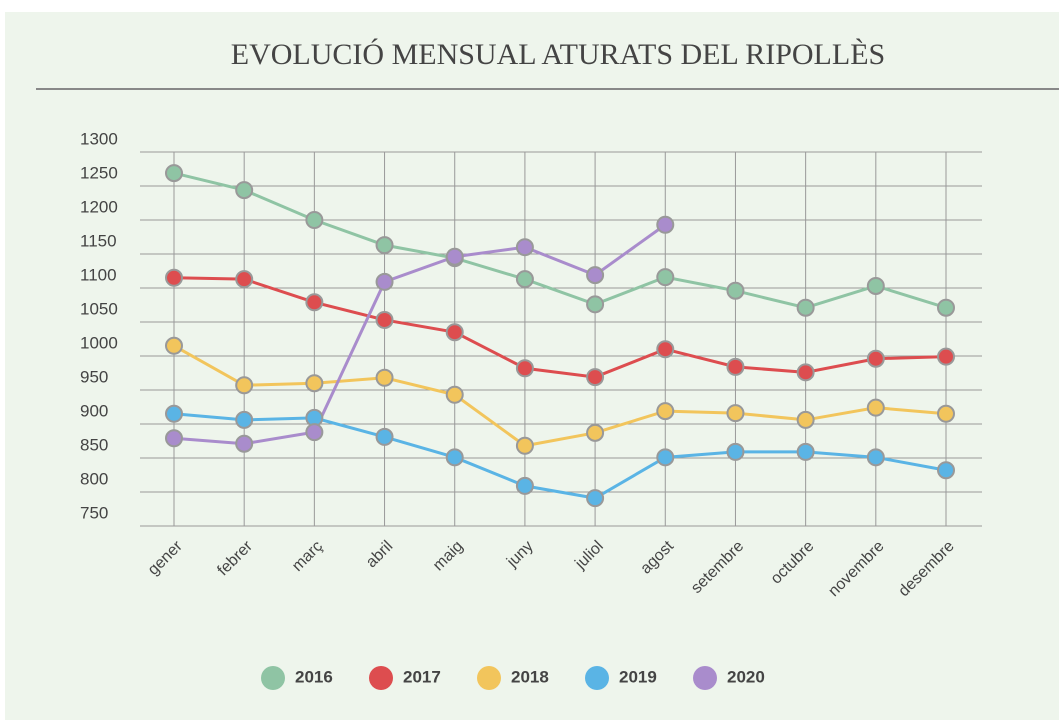  What do you see at coordinates (94, 512) in the screenshot?
I see `y-tick-label: 750` at bounding box center [94, 512].